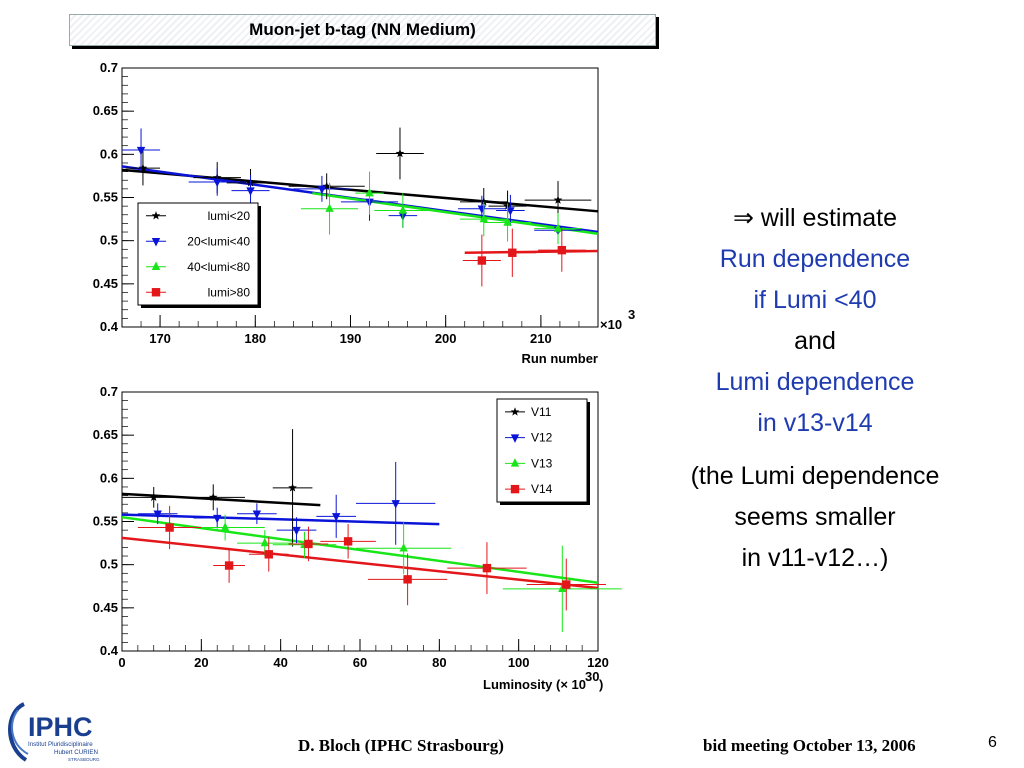 This screenshot has height=768, width=1024. I want to click on x-tick-label: 200, so click(446, 338).